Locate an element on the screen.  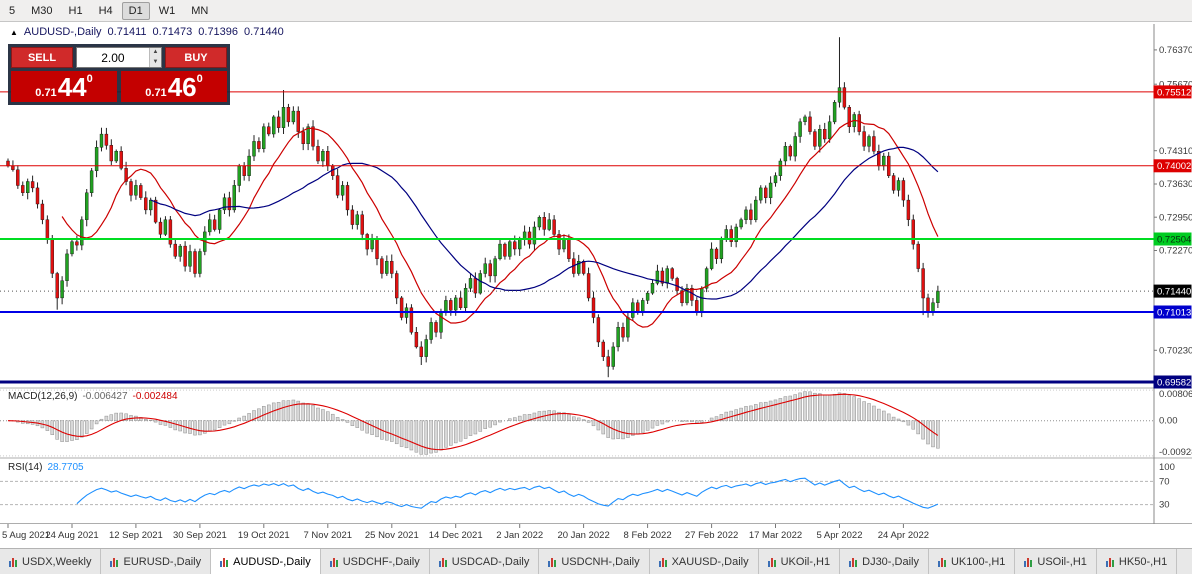
sell-button: SELL is located at coordinates (42, 57).